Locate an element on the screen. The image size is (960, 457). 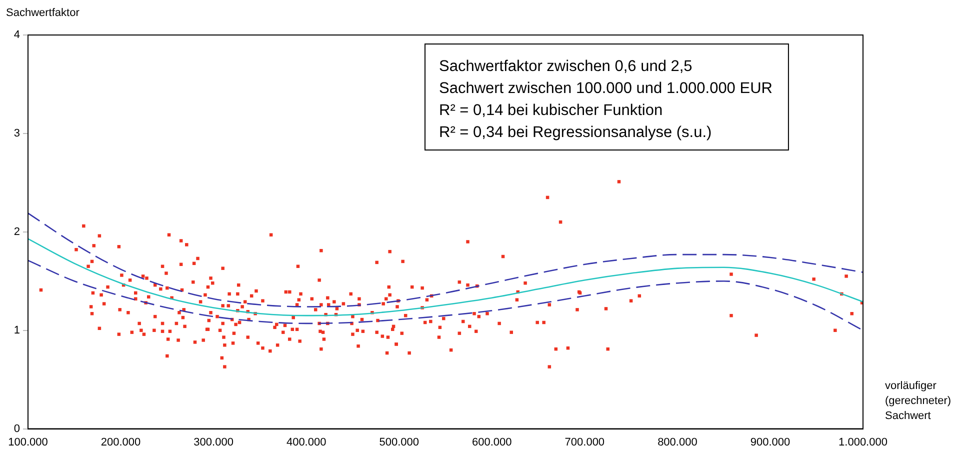
y-tick-label: 2 is located at coordinates (17, 232).